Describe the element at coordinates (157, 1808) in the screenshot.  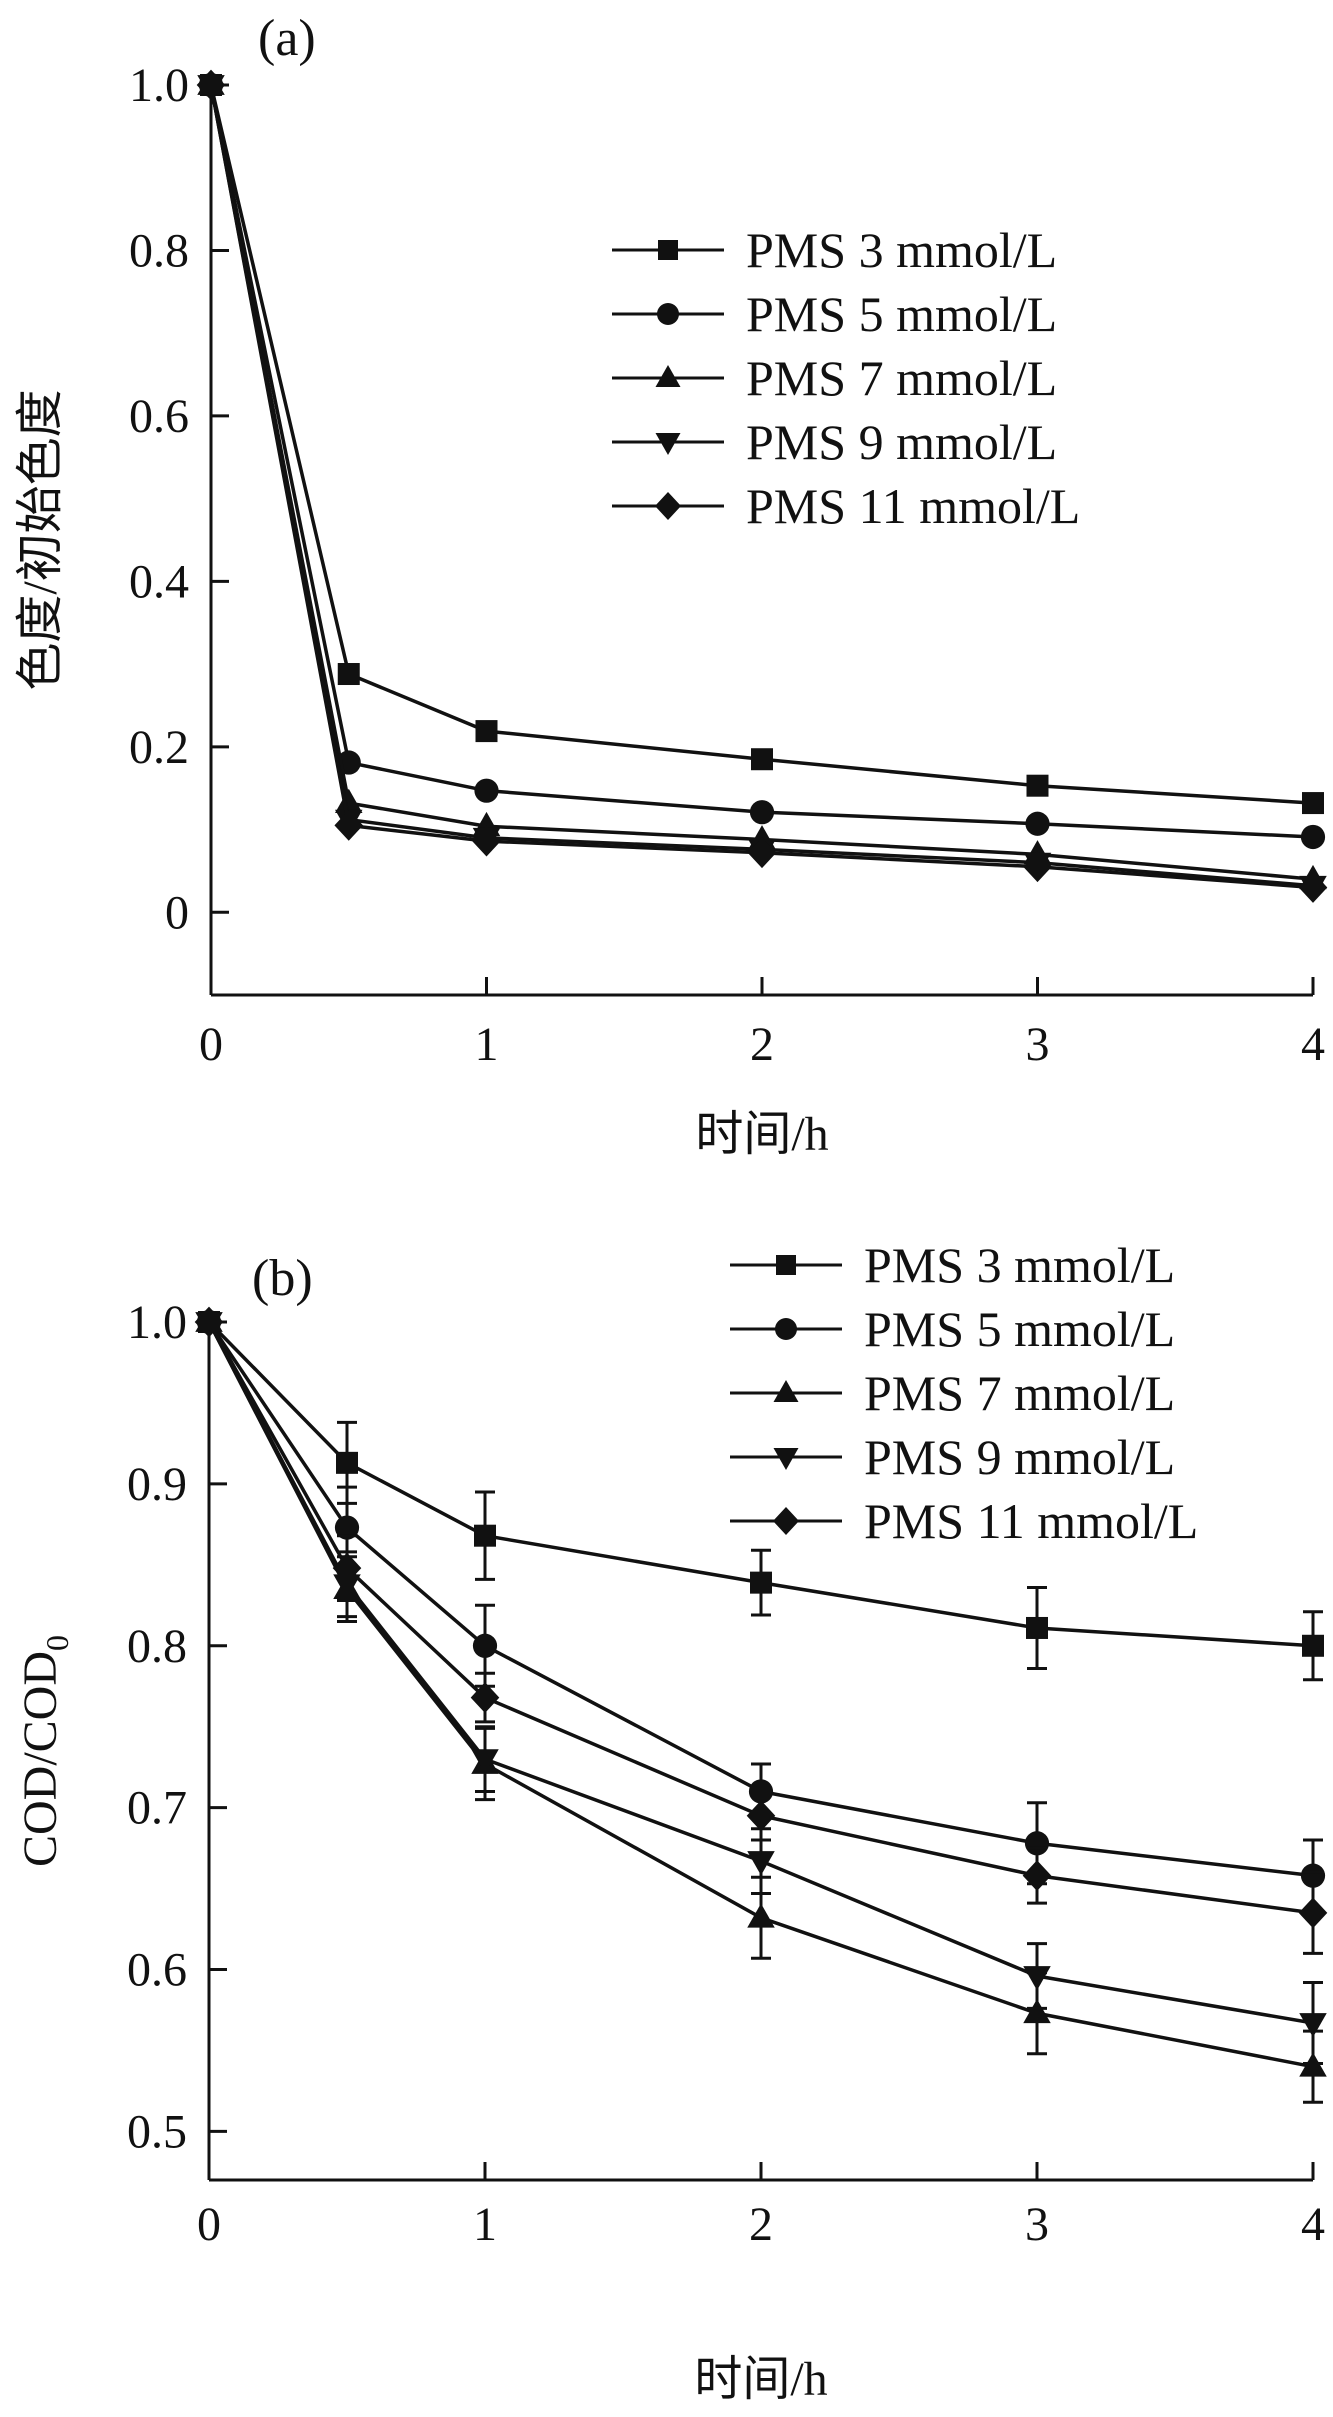
I see `y-tick-label: 0.7` at that location.